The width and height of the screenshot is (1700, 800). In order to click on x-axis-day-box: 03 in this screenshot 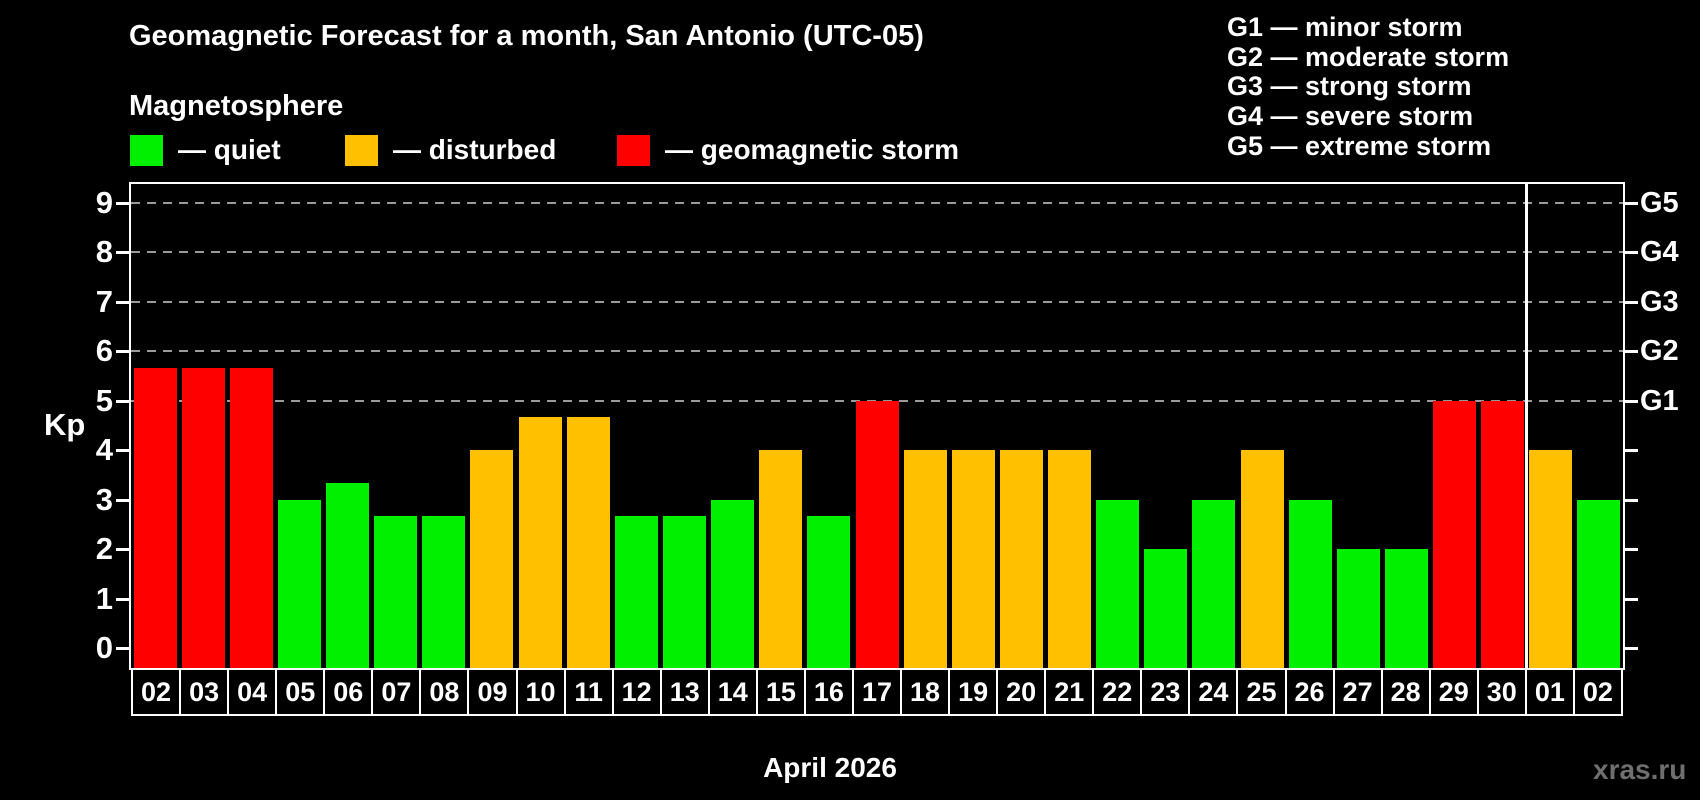, I will do `click(204, 692)`.